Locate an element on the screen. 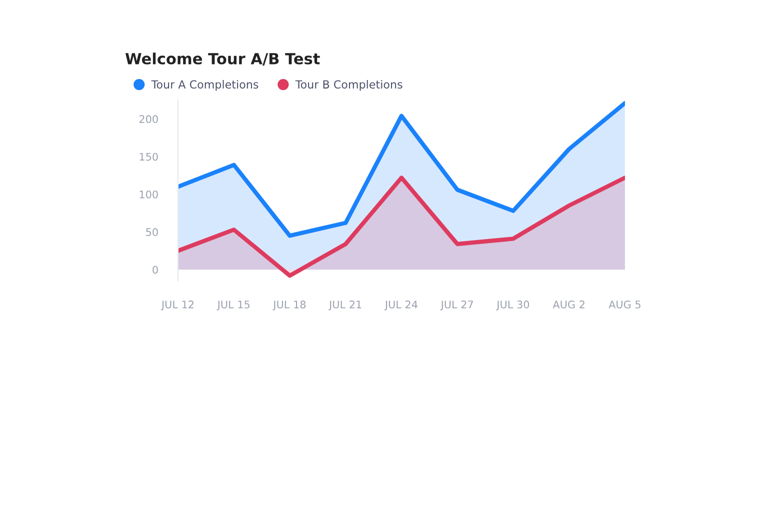  x-tick-label: JUL 30 is located at coordinates (513, 305).